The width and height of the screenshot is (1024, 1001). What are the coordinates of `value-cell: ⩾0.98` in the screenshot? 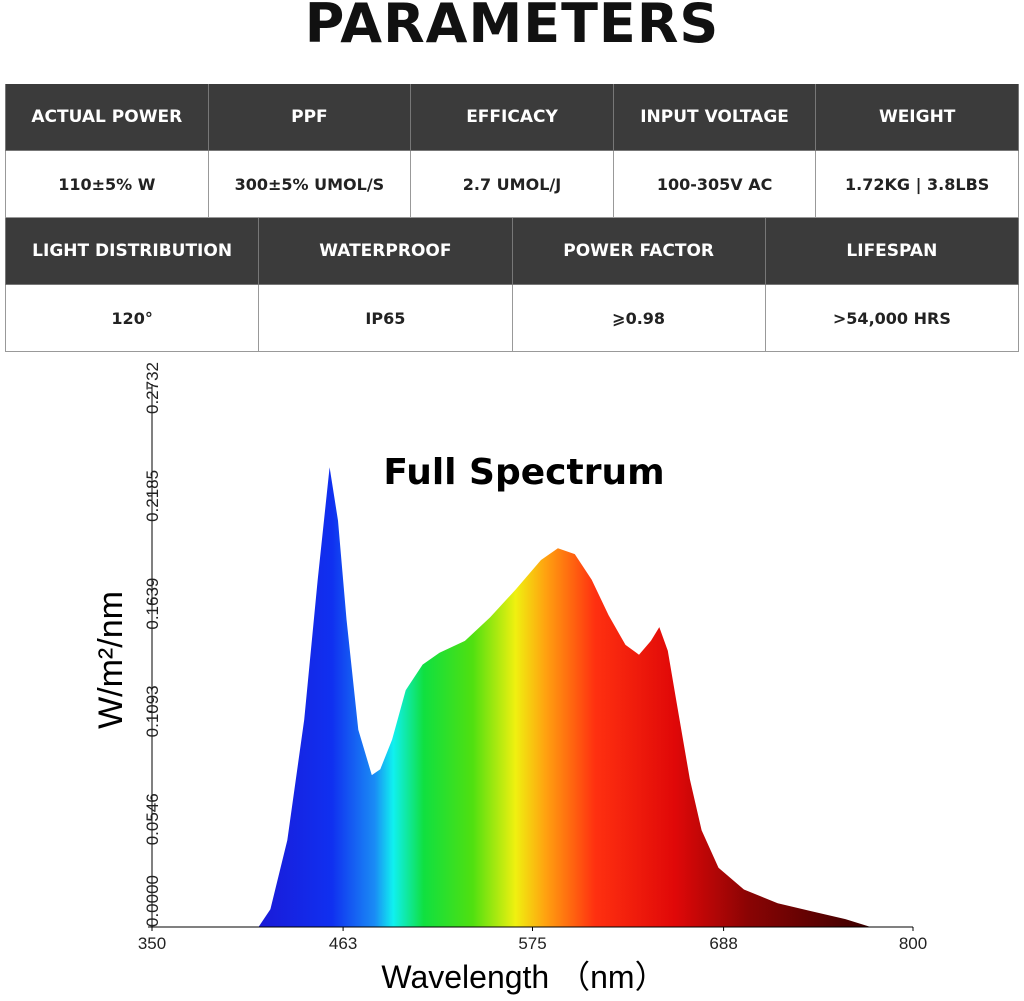 It's located at (639, 318).